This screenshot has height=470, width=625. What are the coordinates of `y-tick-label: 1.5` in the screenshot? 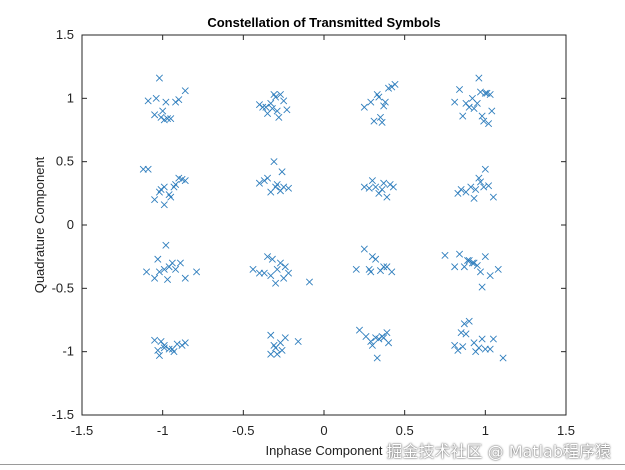 It's located at (65, 34).